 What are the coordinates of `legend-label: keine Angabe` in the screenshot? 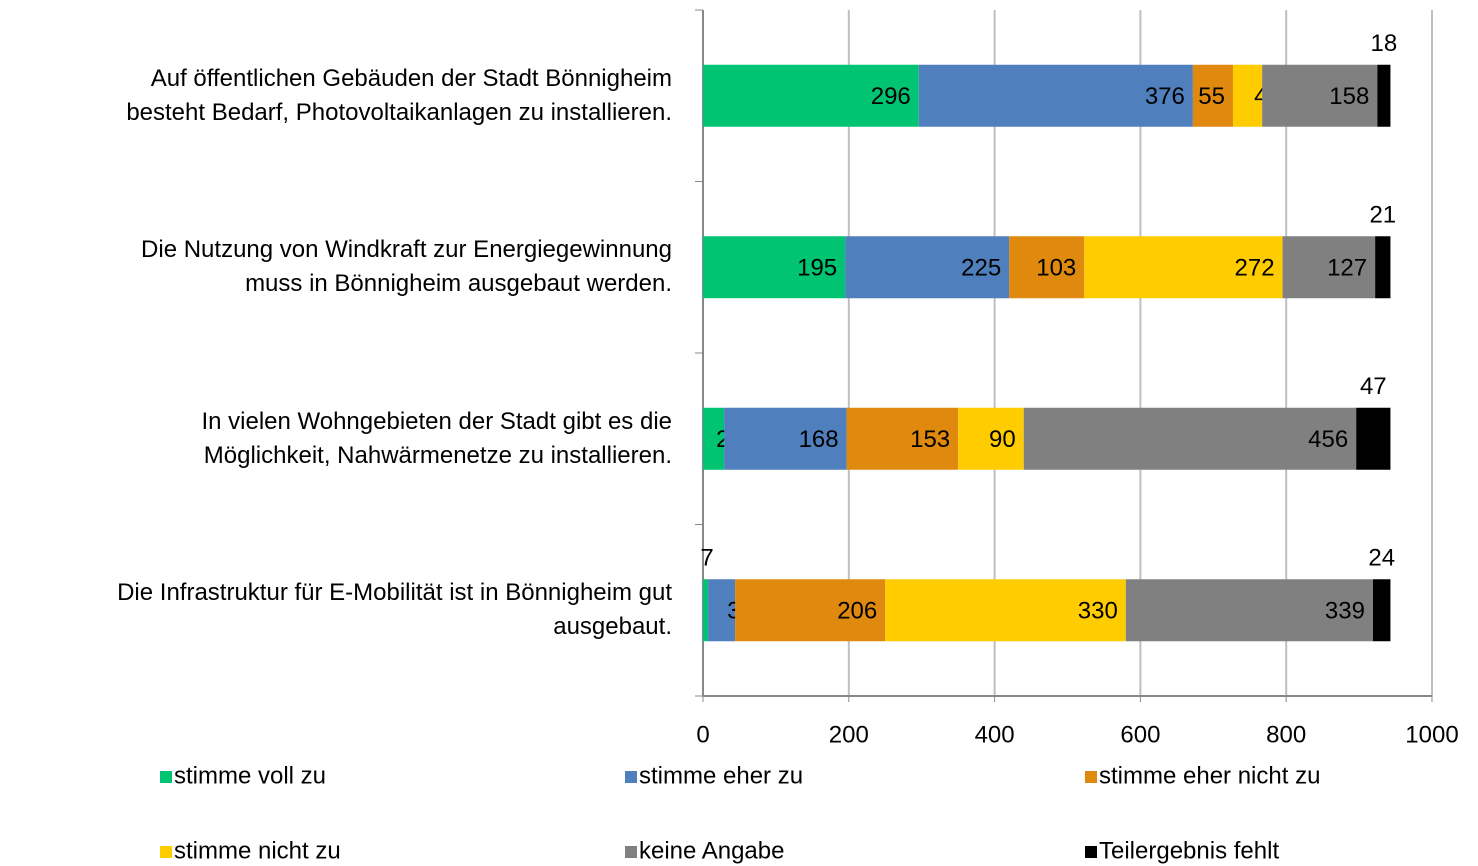 It's located at (711, 850).